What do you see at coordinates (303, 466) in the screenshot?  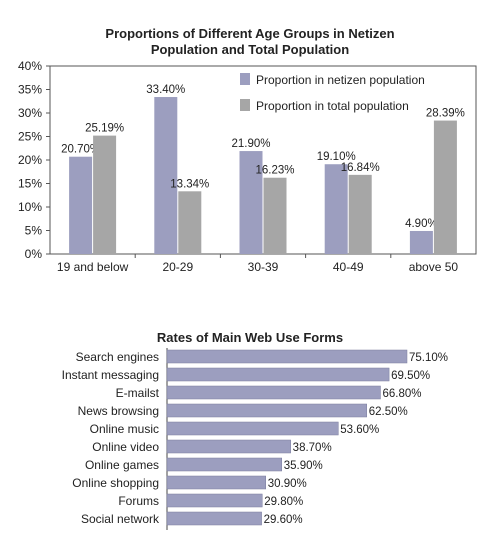 I see `data-label: 35.90%` at bounding box center [303, 466].